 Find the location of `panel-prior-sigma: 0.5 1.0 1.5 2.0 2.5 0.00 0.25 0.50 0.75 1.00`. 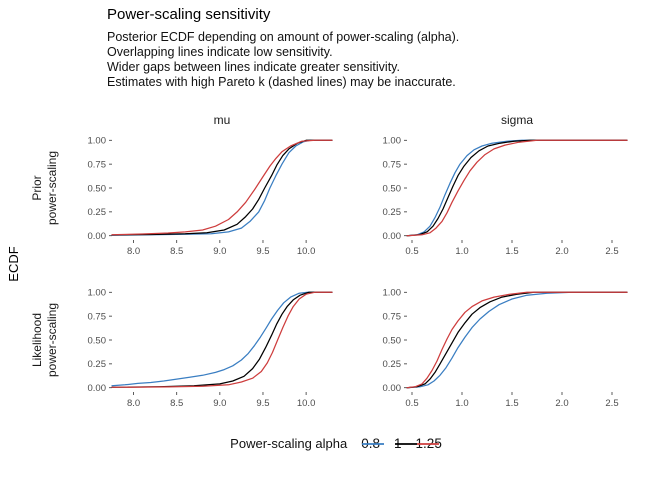

panel-prior-sigma: 0.5 1.0 1.5 2.0 2.5 0.00 0.25 0.50 0.75 1.00 is located at coordinates (505, 196).